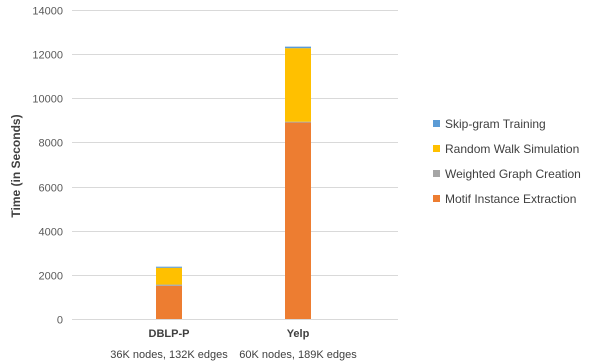  I want to click on y-tick-label: 14000, so click(47, 12).